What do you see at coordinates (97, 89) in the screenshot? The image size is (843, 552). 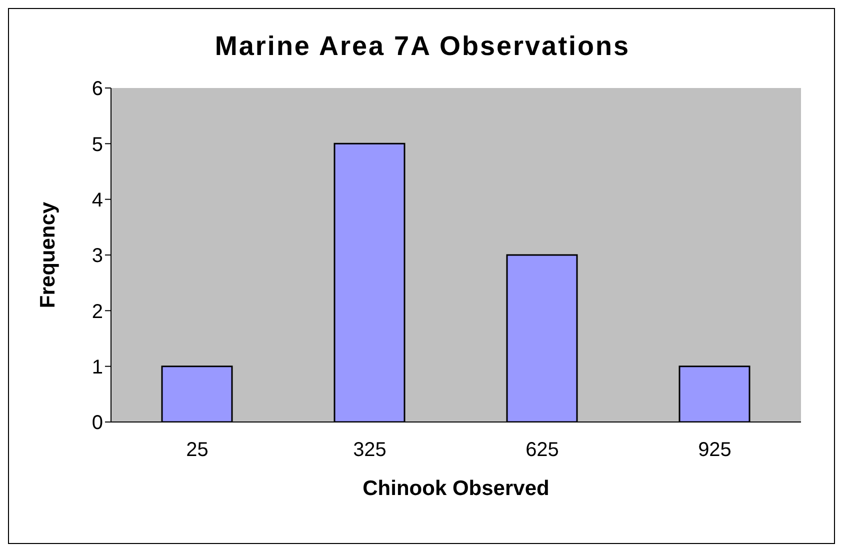 I see `y-tick-label: 6` at bounding box center [97, 89].